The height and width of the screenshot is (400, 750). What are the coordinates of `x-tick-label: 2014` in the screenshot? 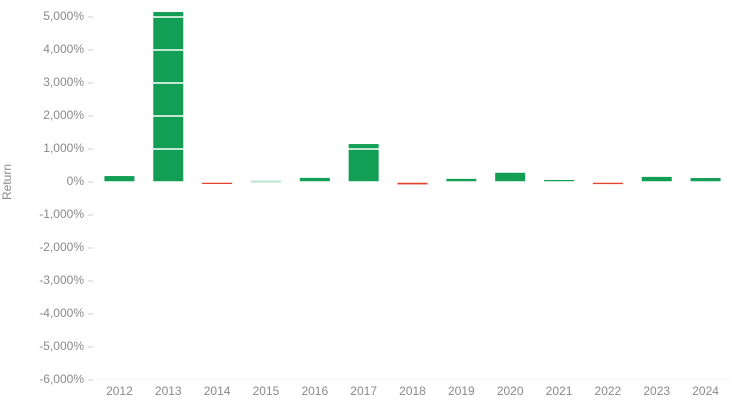 It's located at (217, 391).